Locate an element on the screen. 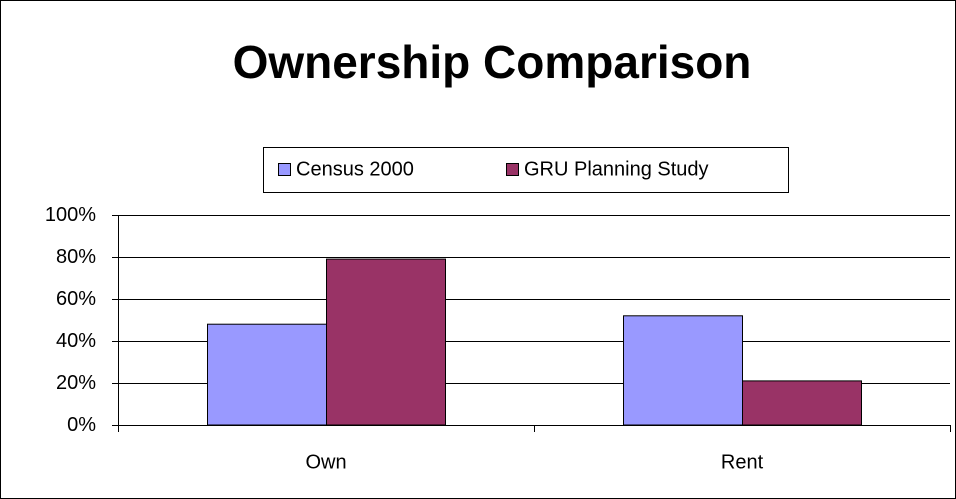 This screenshot has height=499, width=956. y-tick-label: 20% is located at coordinates (76, 383).